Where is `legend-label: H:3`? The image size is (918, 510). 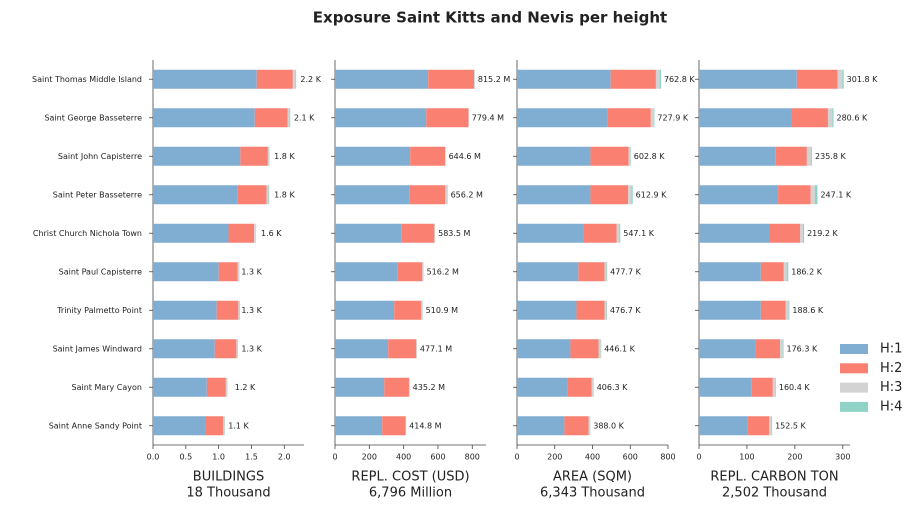
legend-label: H:3 is located at coordinates (891, 387).